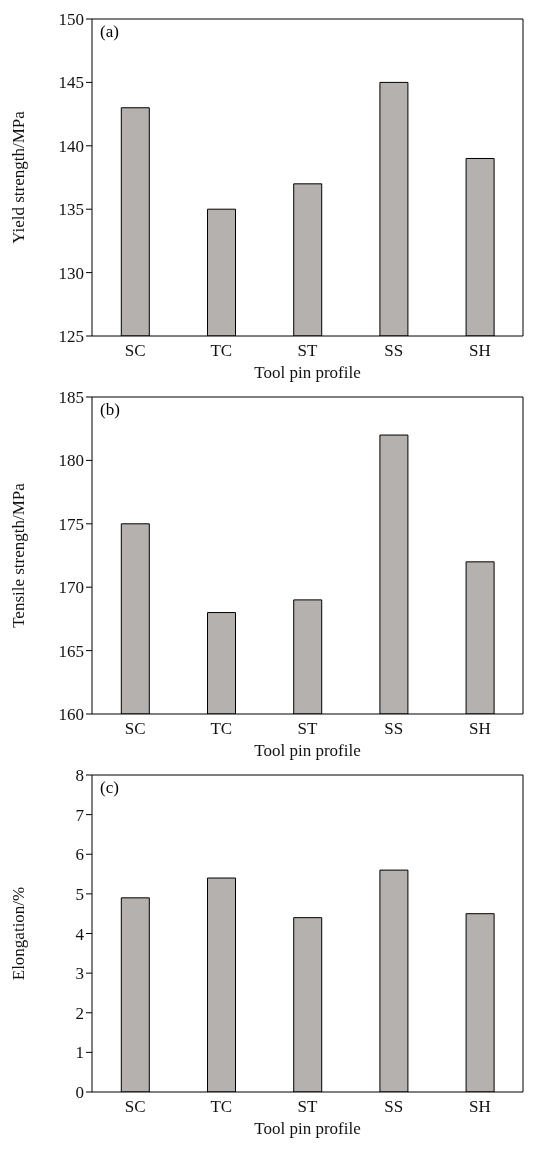  Describe the element at coordinates (79, 974) in the screenshot. I see `y-tick-label: 3` at that location.